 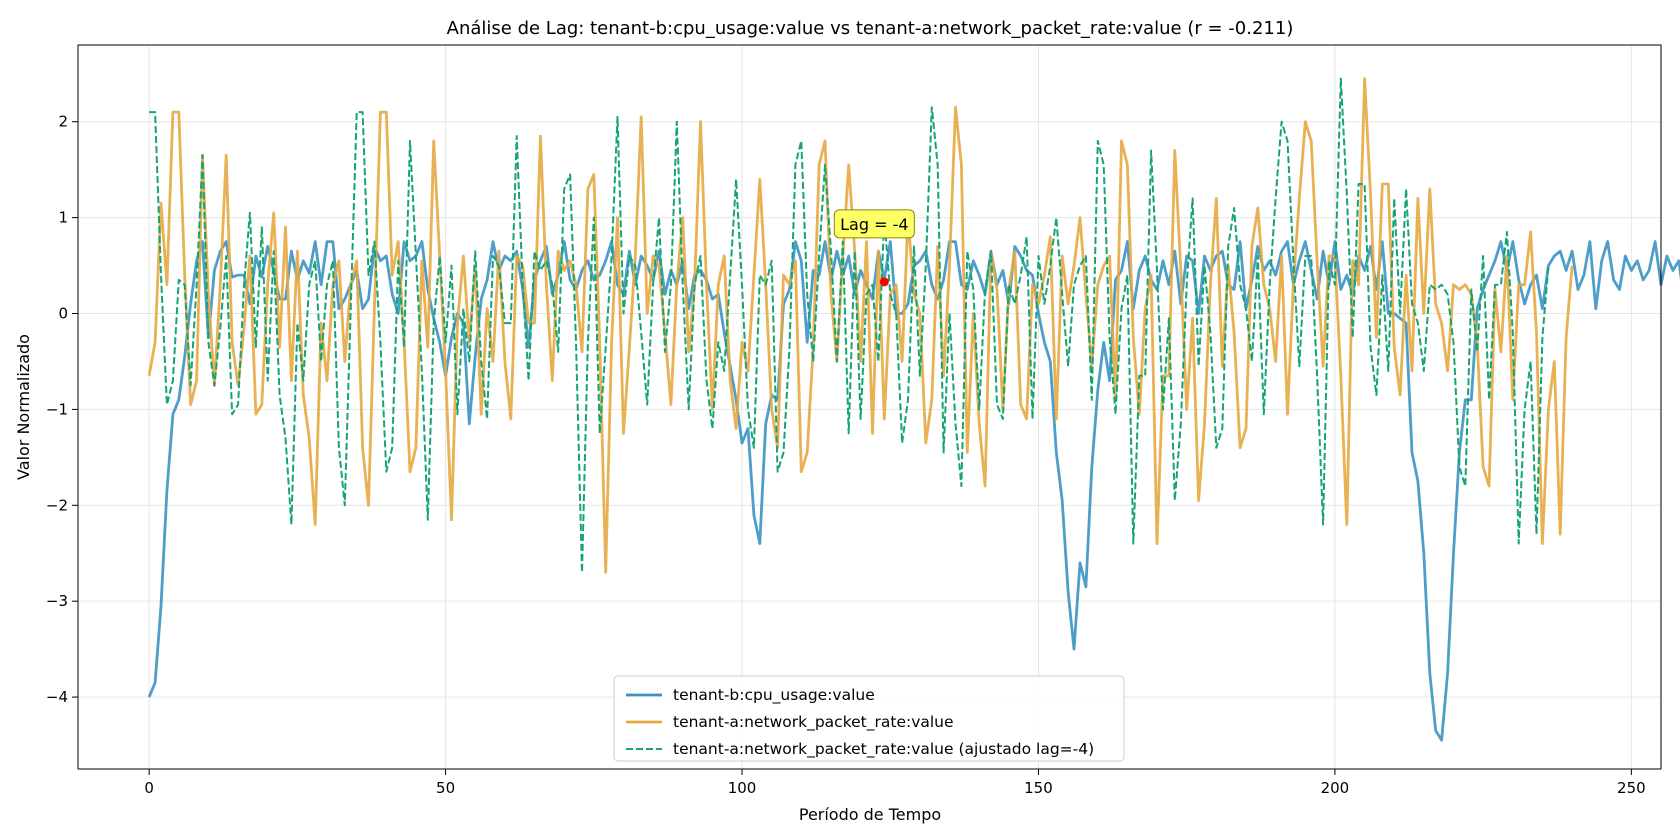 What do you see at coordinates (870, 814) in the screenshot?
I see `x-axis-label: Período de Tempo` at bounding box center [870, 814].